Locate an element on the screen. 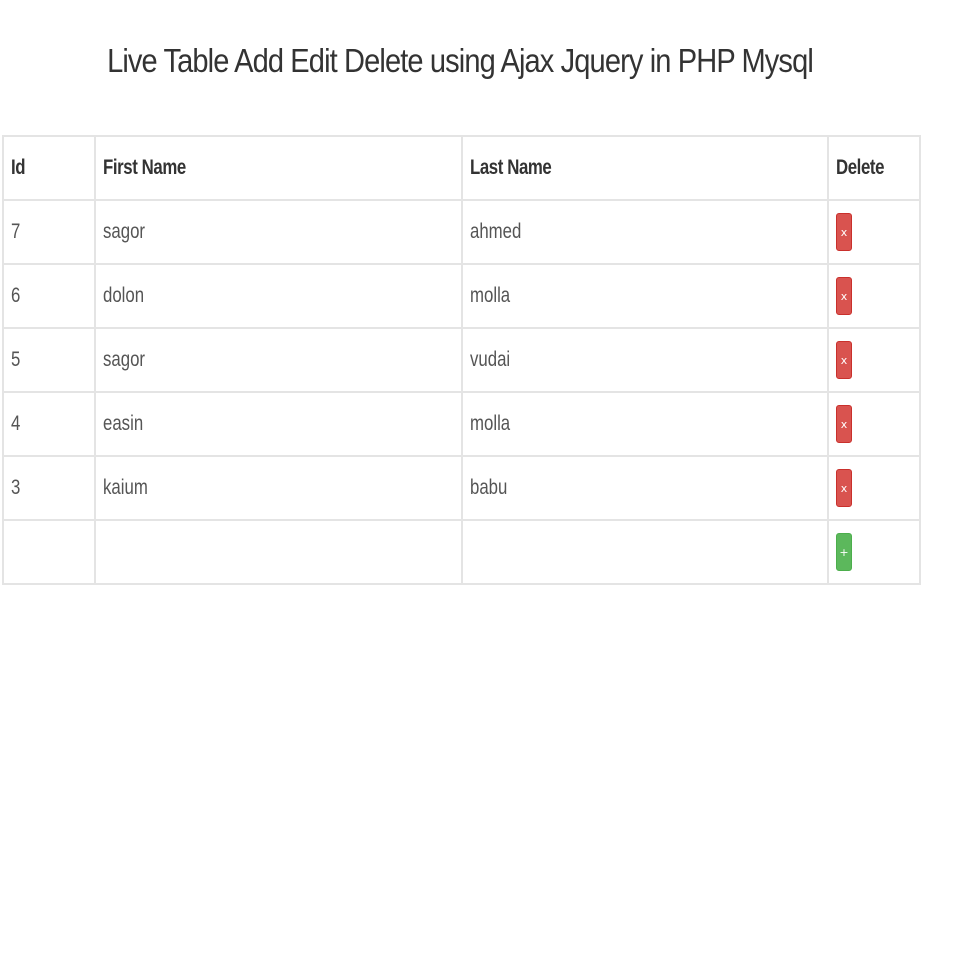 The image size is (960, 966). cell-id: 5 is located at coordinates (49, 360).